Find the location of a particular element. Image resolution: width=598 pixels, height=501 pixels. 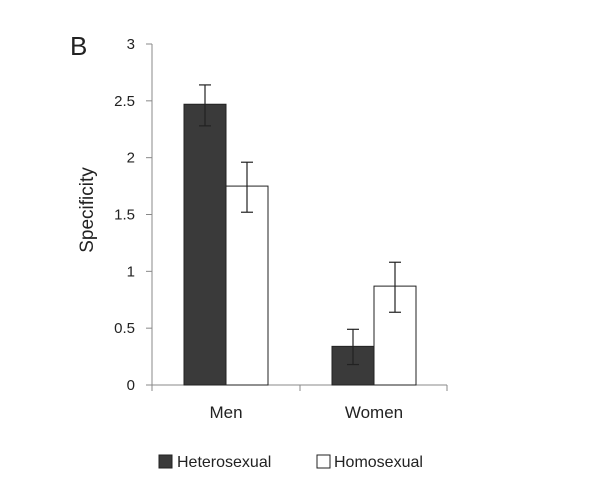

category-labels: Men Women is located at coordinates (306, 412).